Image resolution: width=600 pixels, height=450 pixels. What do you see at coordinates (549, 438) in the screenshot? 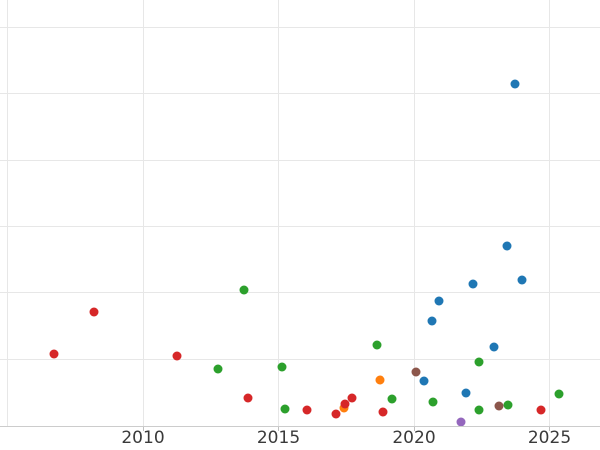
I see `x-tick-label: 2025` at bounding box center [549, 438].